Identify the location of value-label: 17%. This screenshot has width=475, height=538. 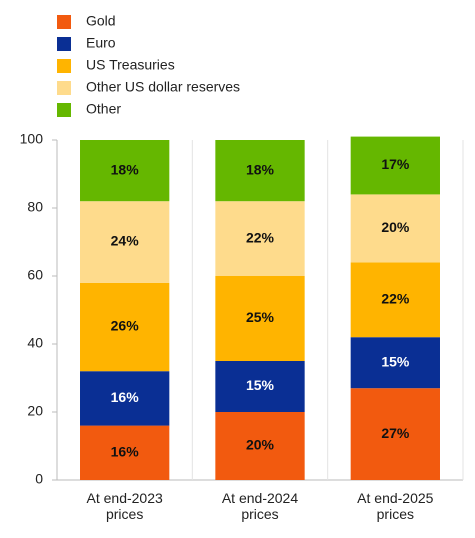
(395, 164).